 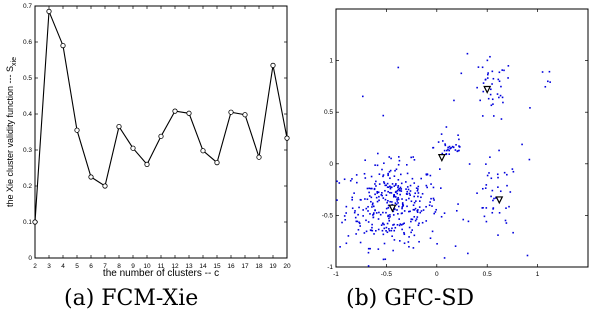 I want to click on caption-gfc-sd: (b) GFC-SD, so click(x=410, y=298).